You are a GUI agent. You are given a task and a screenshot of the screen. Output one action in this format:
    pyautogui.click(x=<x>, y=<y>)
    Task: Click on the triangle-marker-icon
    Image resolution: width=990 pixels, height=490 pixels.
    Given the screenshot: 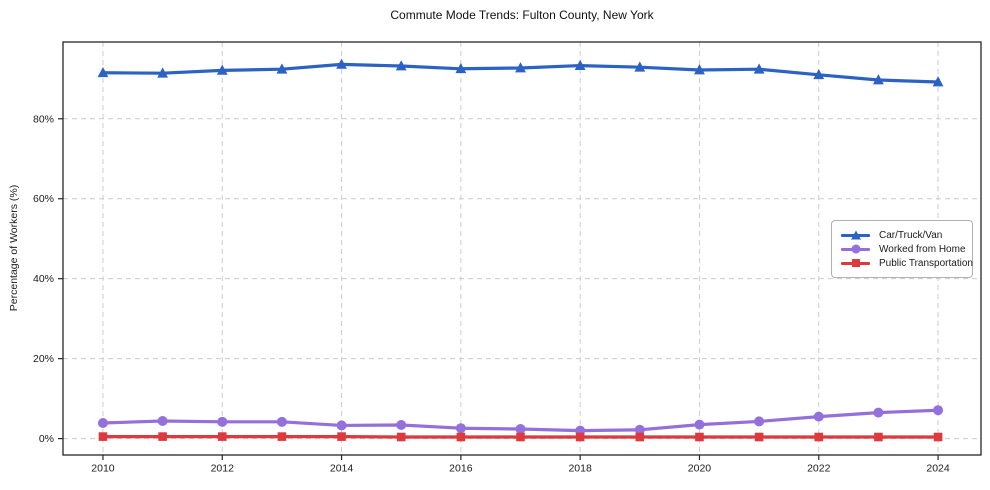 What is the action you would take?
    pyautogui.click(x=855, y=235)
    